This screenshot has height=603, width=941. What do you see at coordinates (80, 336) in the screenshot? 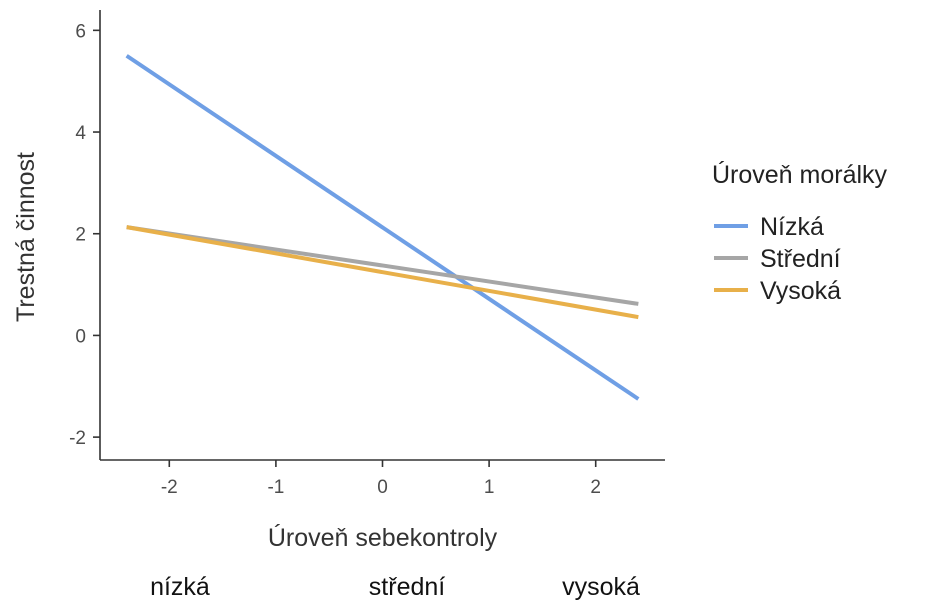
I see `y-tick-label: 0` at bounding box center [80, 336].